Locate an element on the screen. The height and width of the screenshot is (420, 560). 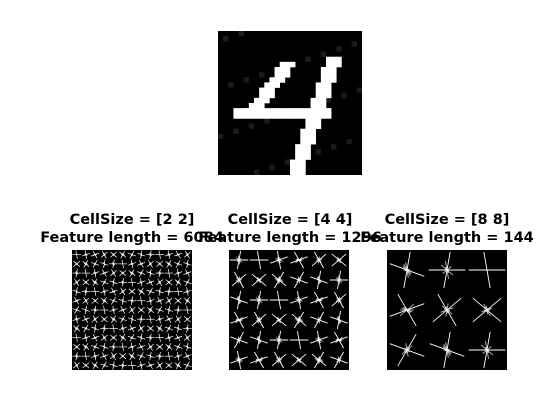
cell-size-label-2: CellSize = [4 4] is located at coordinates (290, 220).